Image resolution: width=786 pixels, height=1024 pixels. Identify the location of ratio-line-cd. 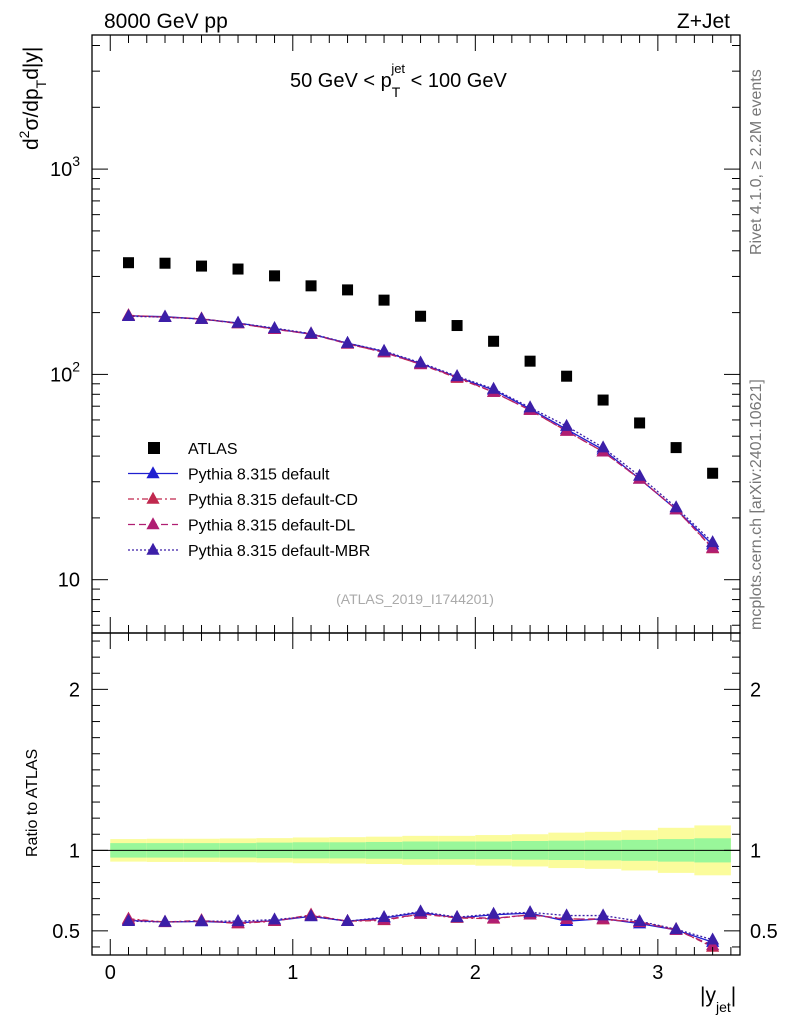
(420, 930).